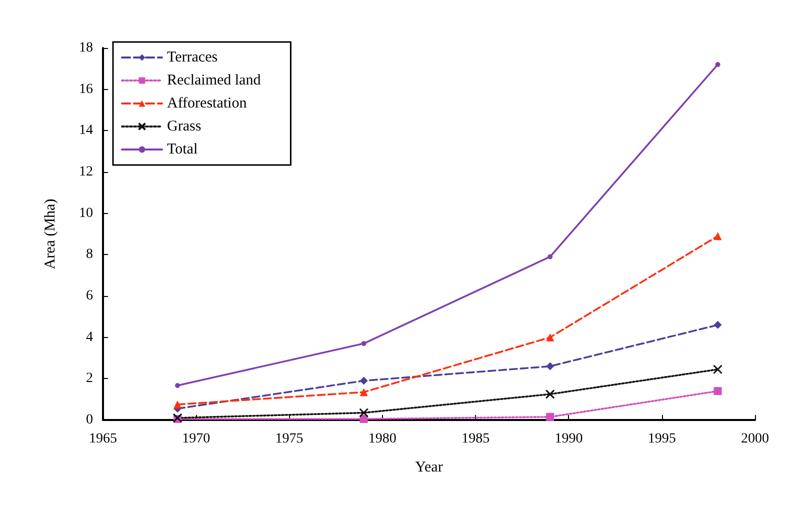 The width and height of the screenshot is (785, 525). Describe the element at coordinates (568, 439) in the screenshot. I see `x-tick-label: 1990` at that location.